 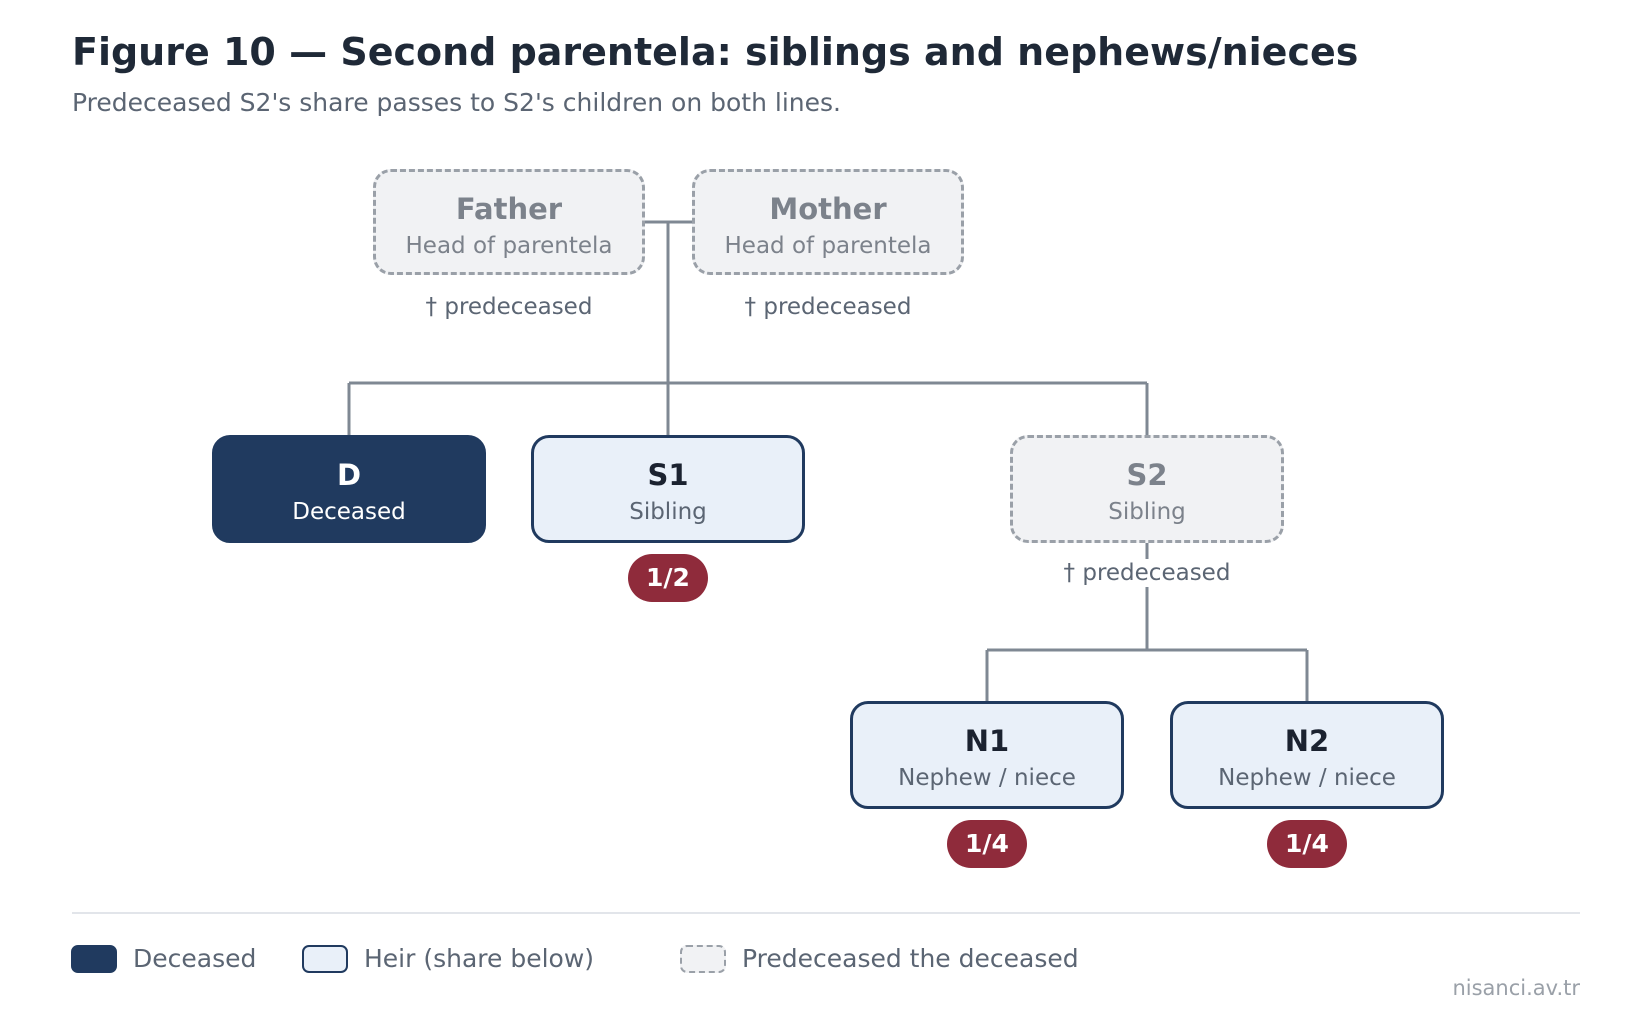 I want to click on s2-predeceased-note: † predeceased, so click(x=1147, y=573).